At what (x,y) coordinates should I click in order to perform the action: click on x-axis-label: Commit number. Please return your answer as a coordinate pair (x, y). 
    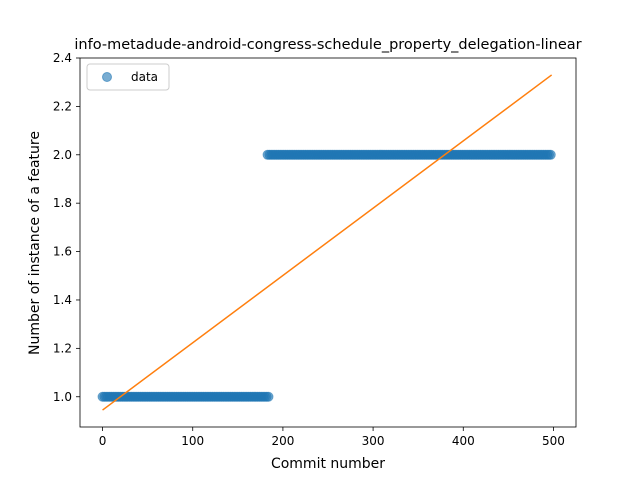
    Looking at the image, I should click on (328, 464).